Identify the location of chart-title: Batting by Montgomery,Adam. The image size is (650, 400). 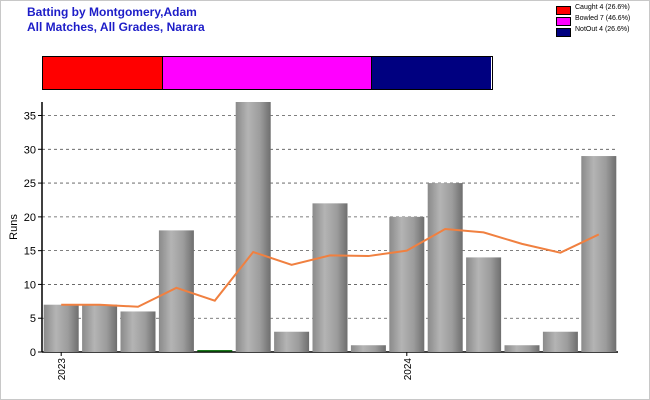
(112, 12).